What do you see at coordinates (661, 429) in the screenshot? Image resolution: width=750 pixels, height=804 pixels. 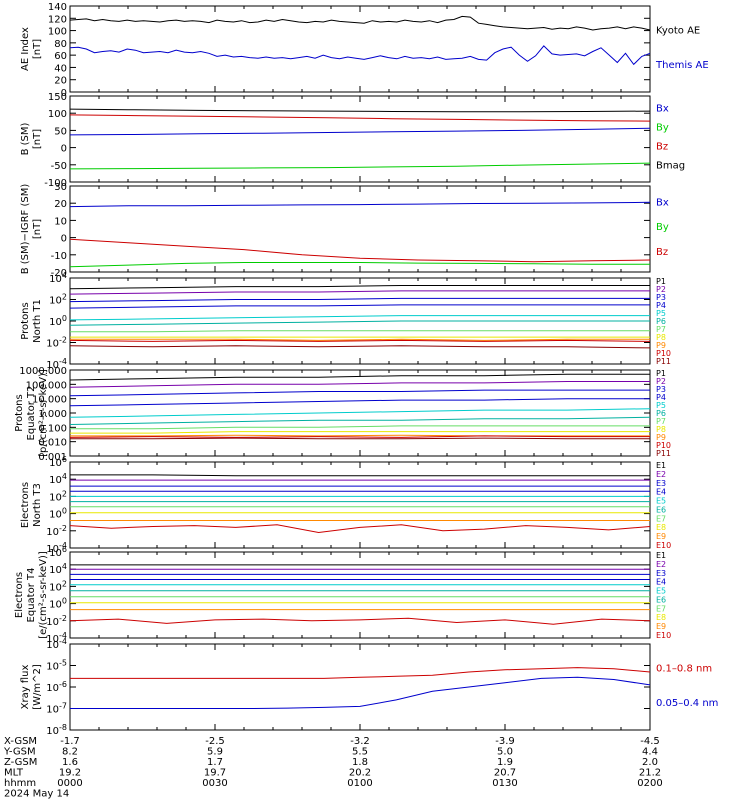 I see `legend-label: P8` at bounding box center [661, 429].